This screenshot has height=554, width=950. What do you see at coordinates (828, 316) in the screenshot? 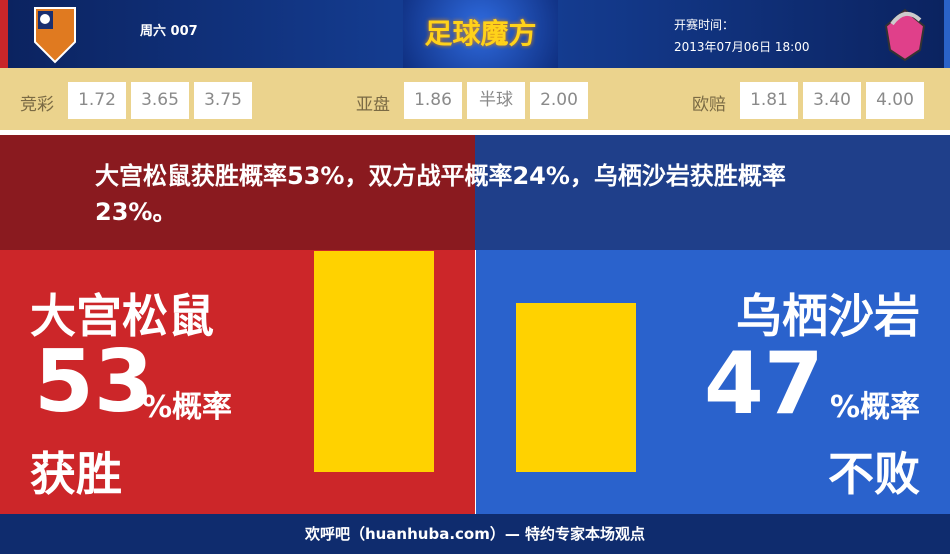
I see `away-team-name: 乌栖沙岩` at bounding box center [828, 316].